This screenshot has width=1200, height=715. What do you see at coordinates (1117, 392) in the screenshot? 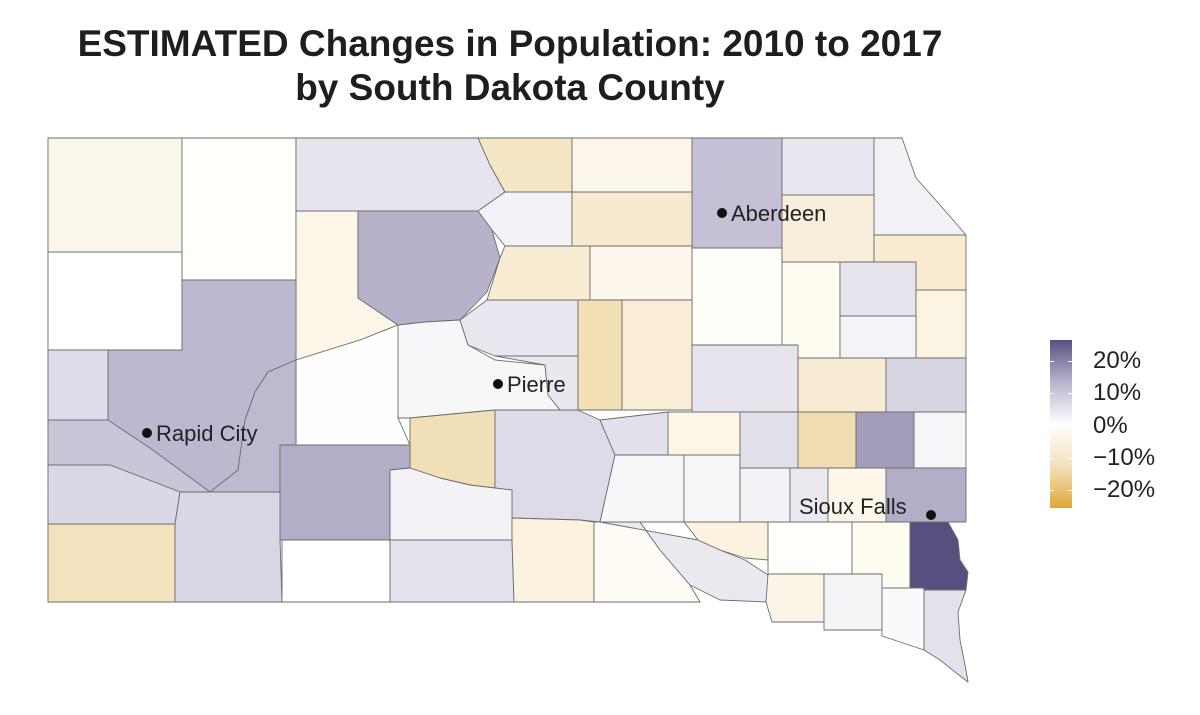
I see `legend-label-10: 10%` at bounding box center [1117, 392].